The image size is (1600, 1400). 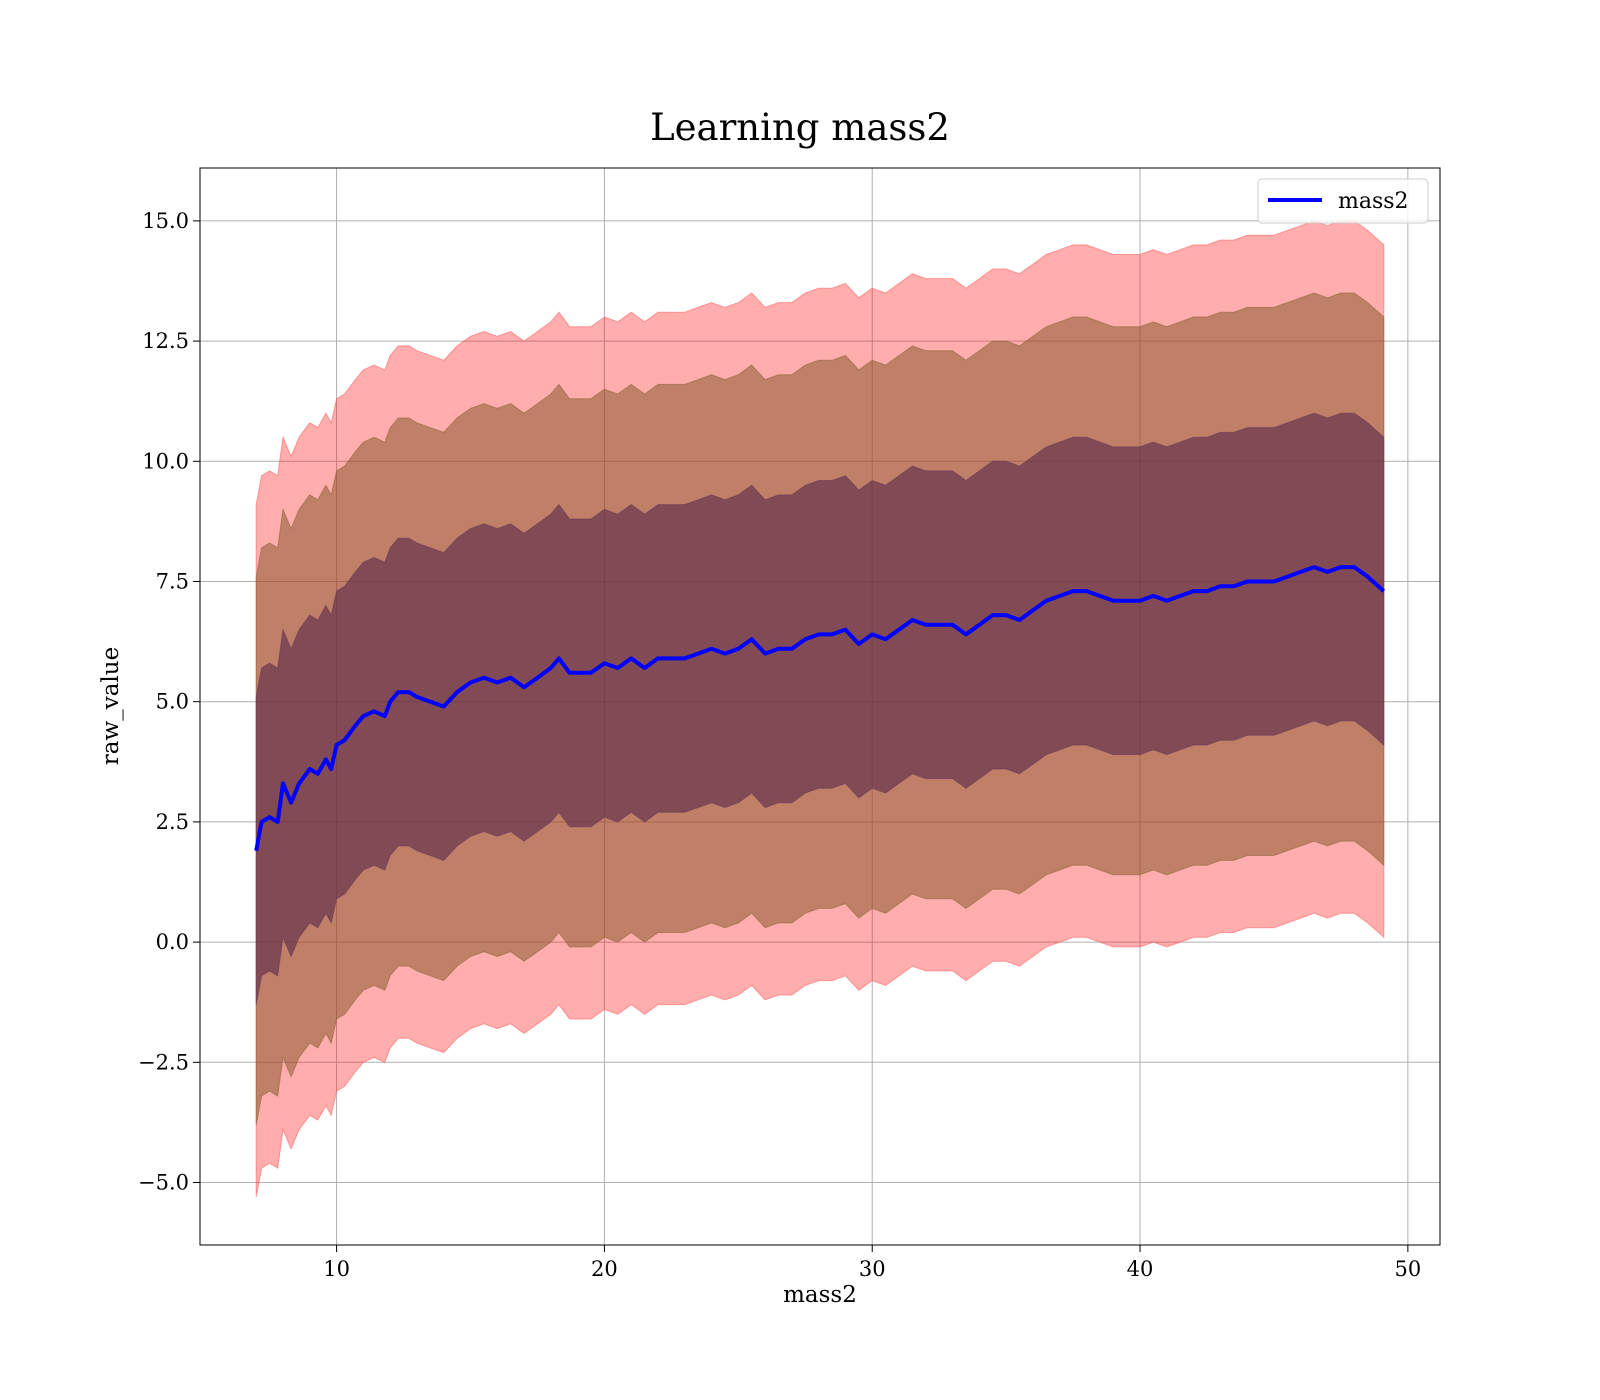 What do you see at coordinates (1373, 201) in the screenshot?
I see `legend-label-mass2: mass2` at bounding box center [1373, 201].